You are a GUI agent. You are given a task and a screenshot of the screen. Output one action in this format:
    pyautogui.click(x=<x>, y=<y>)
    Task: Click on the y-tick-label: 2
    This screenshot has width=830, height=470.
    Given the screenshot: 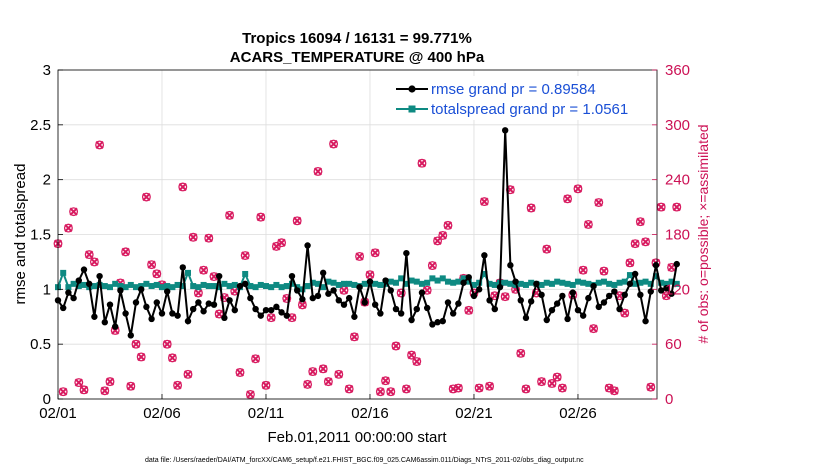 What is the action you would take?
    pyautogui.click(x=47, y=180)
    